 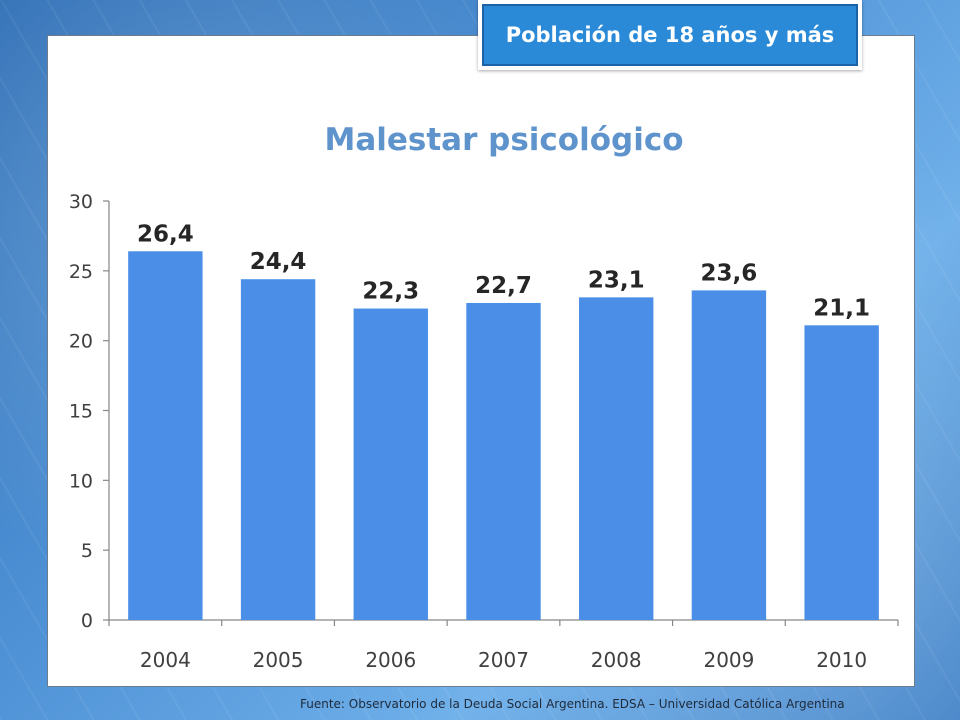 I want to click on population-badge-label: Población de 18 años y más, so click(x=670, y=35).